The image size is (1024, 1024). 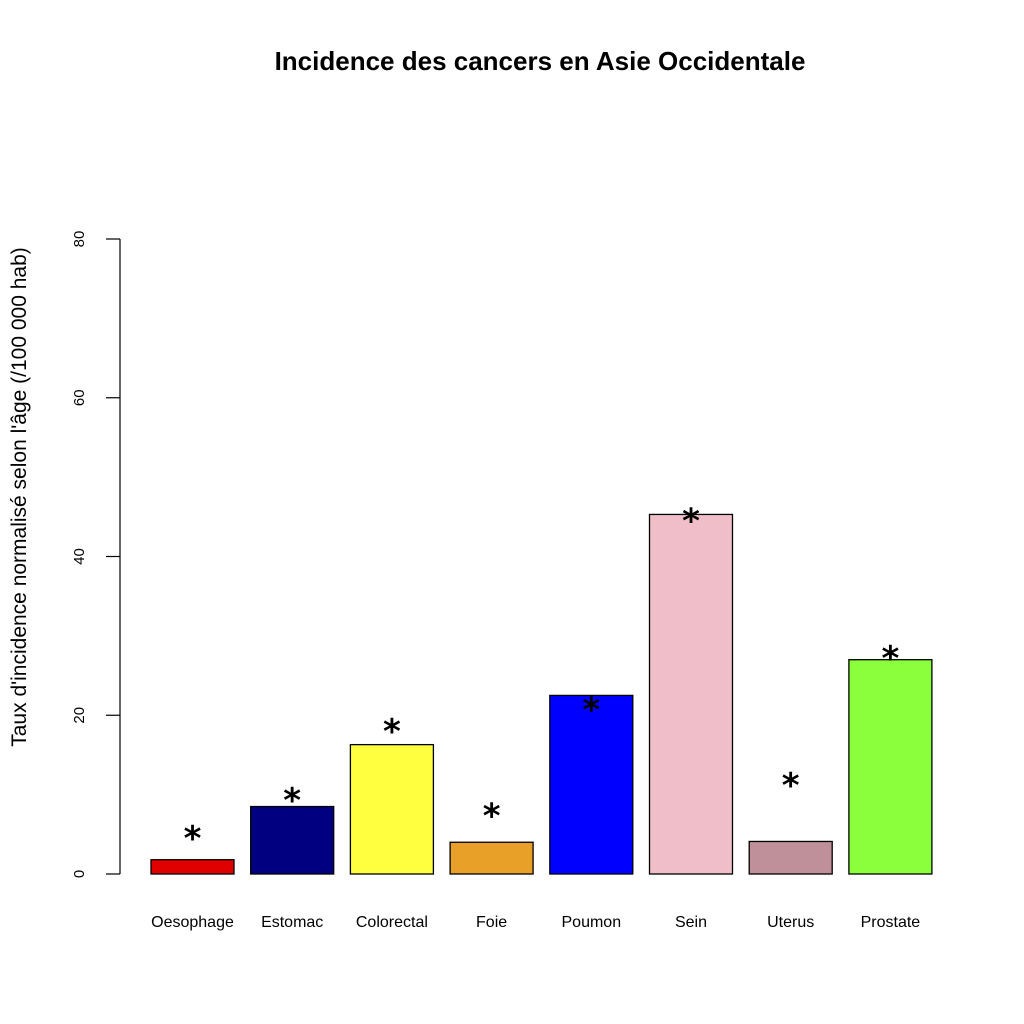 What do you see at coordinates (79, 239) in the screenshot?
I see `y-tick-label: 80` at bounding box center [79, 239].